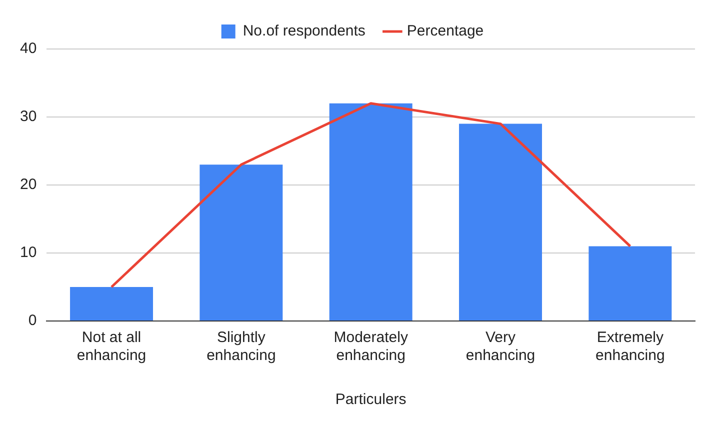  Describe the element at coordinates (370, 399) in the screenshot. I see `x-axis-title: Particulers` at that location.